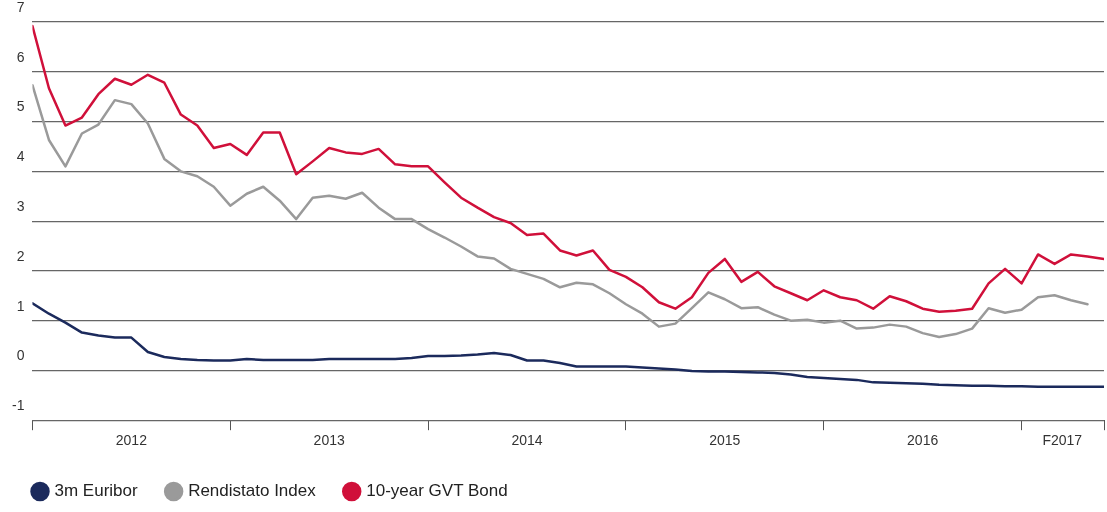 The height and width of the screenshot is (512, 1107). Describe the element at coordinates (437, 491) in the screenshot. I see `legend-label: 10-year GVT Bond` at that location.